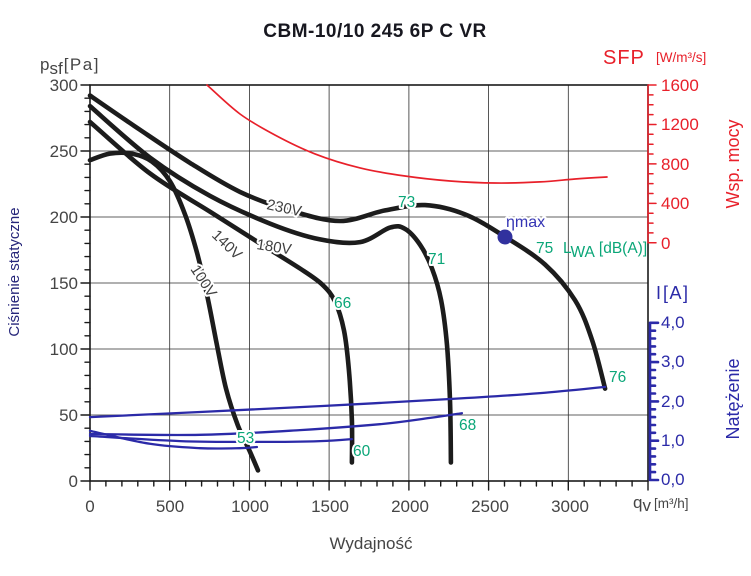  What do you see at coordinates (673, 479) in the screenshot?
I see `current-tick-label: 0,0` at bounding box center [673, 479].